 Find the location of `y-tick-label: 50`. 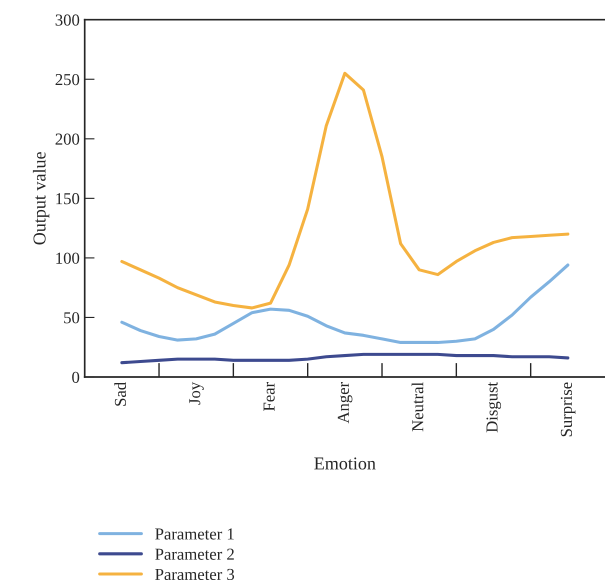

y-tick-label: 50 is located at coordinates (72, 318).